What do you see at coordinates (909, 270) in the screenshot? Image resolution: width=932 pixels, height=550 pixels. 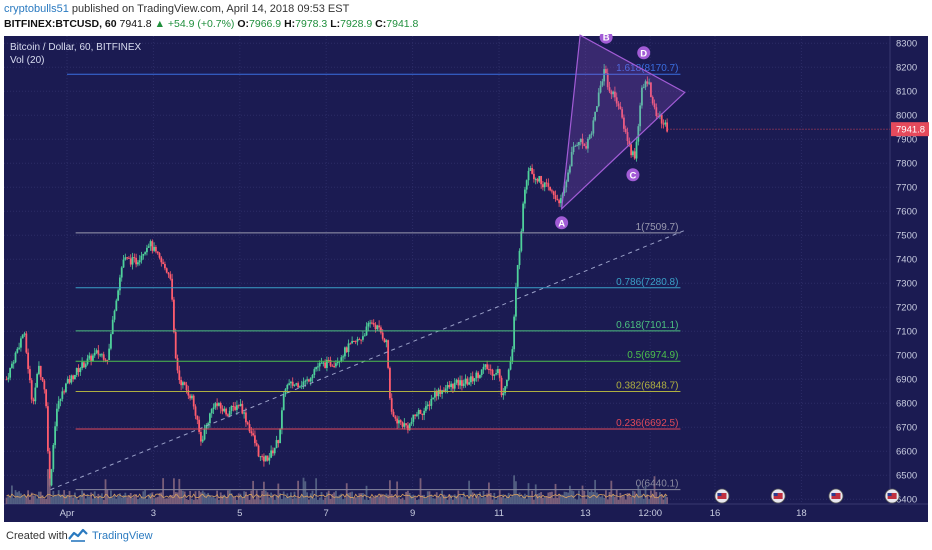 I see `price-axis` at bounding box center [909, 270].